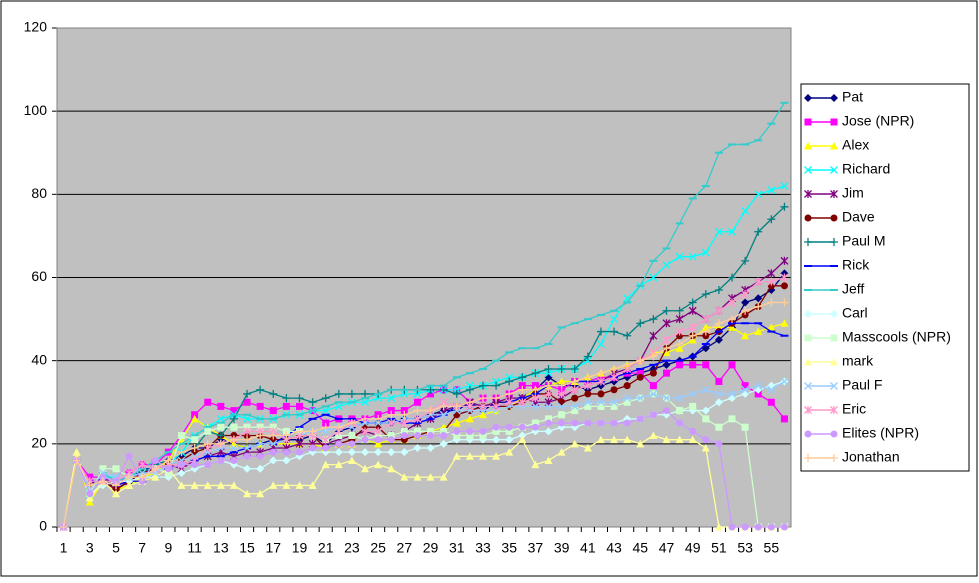 The image size is (979, 583). What do you see at coordinates (878, 121) in the screenshot?
I see `legend-label: Jose (NPR)` at bounding box center [878, 121].